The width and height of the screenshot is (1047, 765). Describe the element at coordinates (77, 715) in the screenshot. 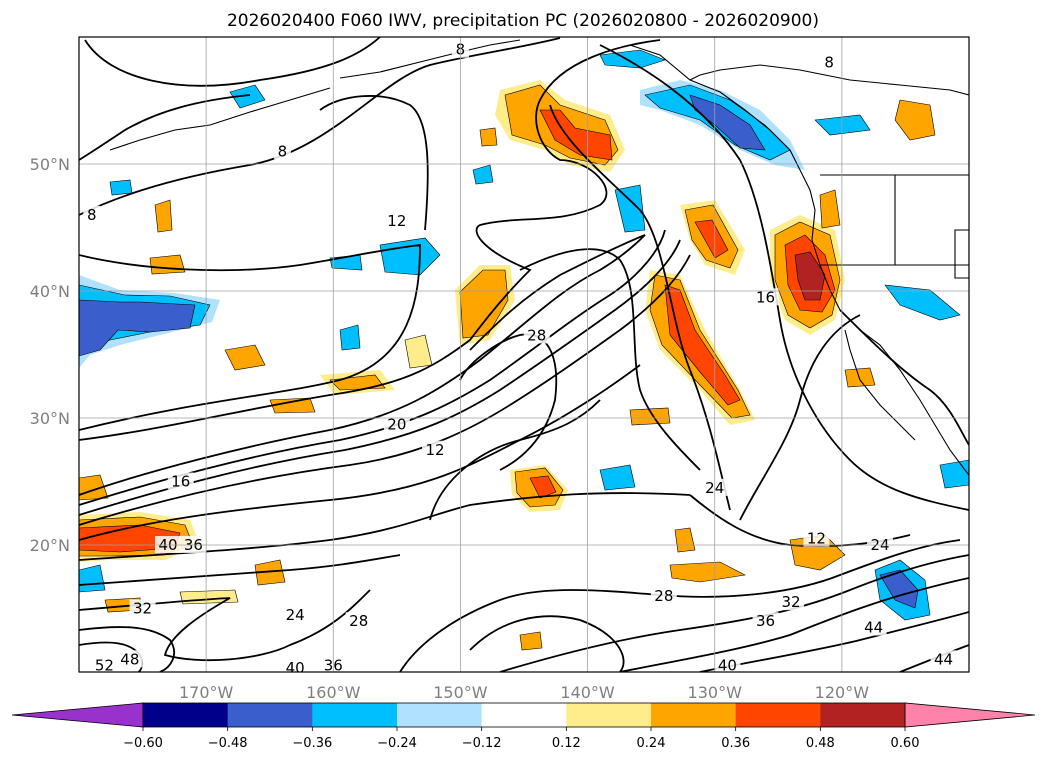

I see `colorbar-extend-low` at that location.